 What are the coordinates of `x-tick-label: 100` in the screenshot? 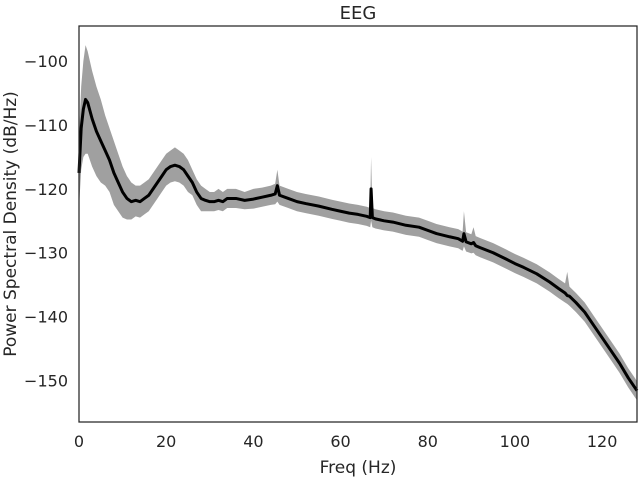 It's located at (515, 441).